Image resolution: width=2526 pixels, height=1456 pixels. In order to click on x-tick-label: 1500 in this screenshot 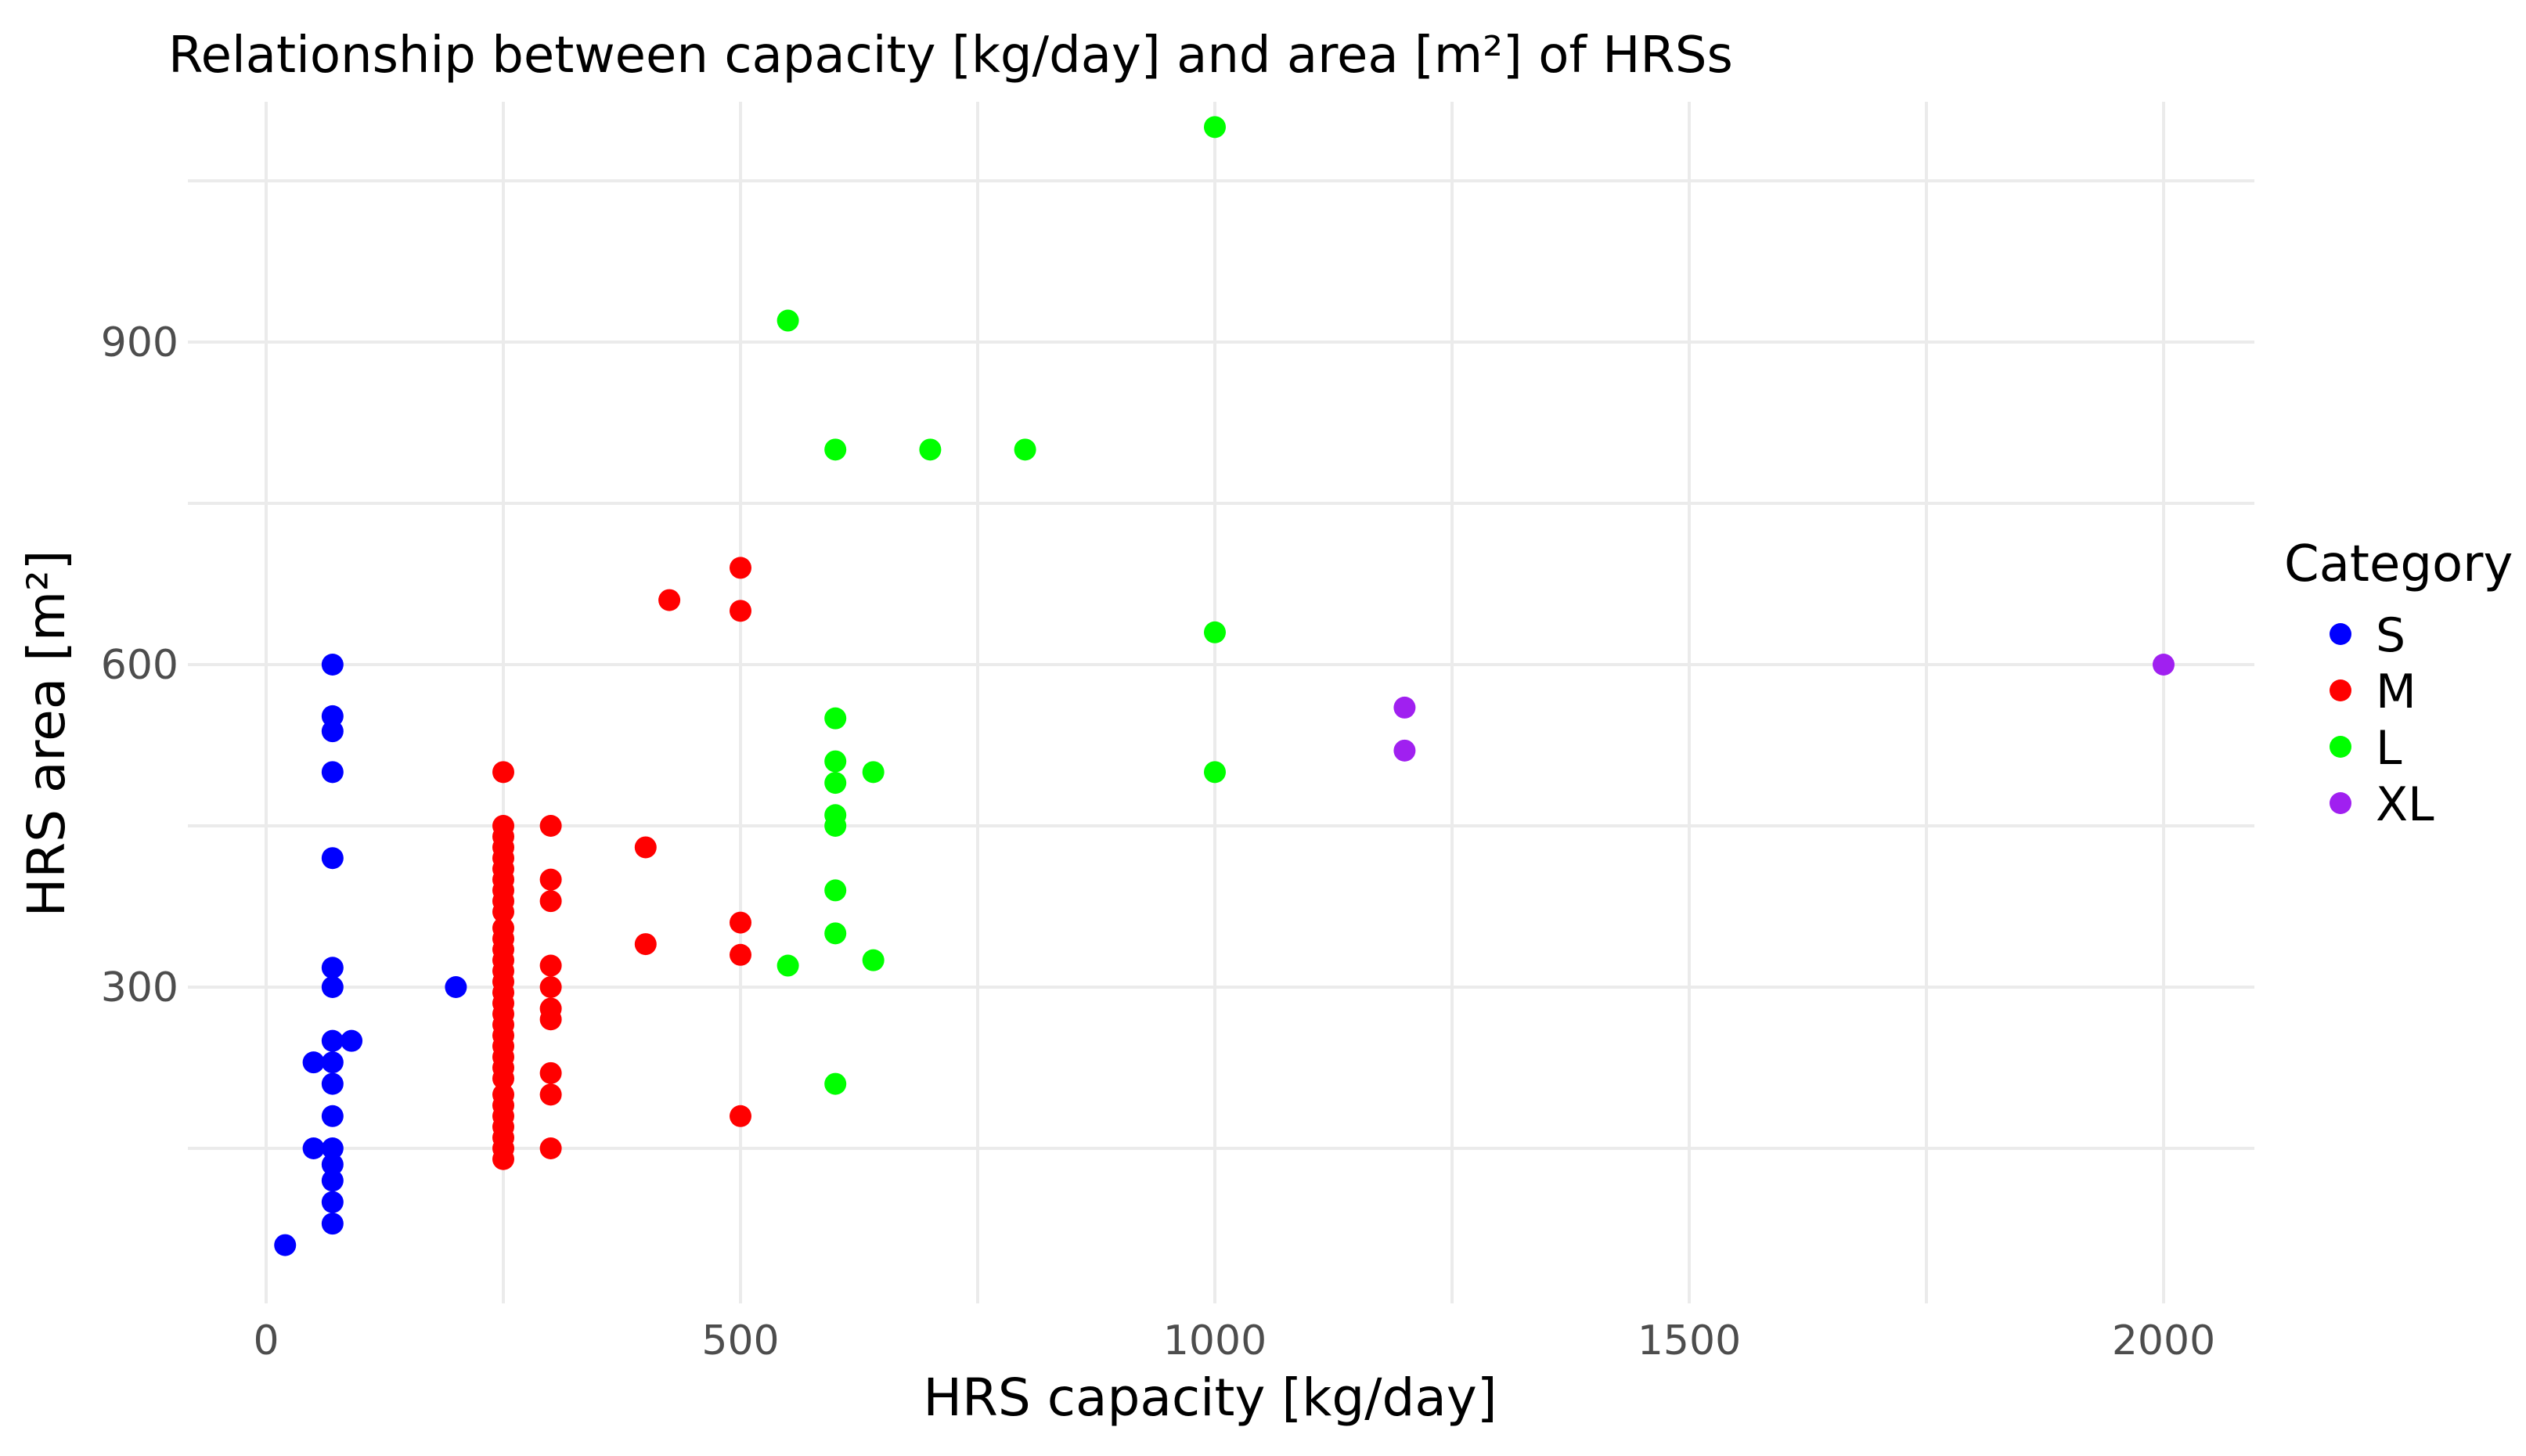, I will do `click(1690, 1340)`.